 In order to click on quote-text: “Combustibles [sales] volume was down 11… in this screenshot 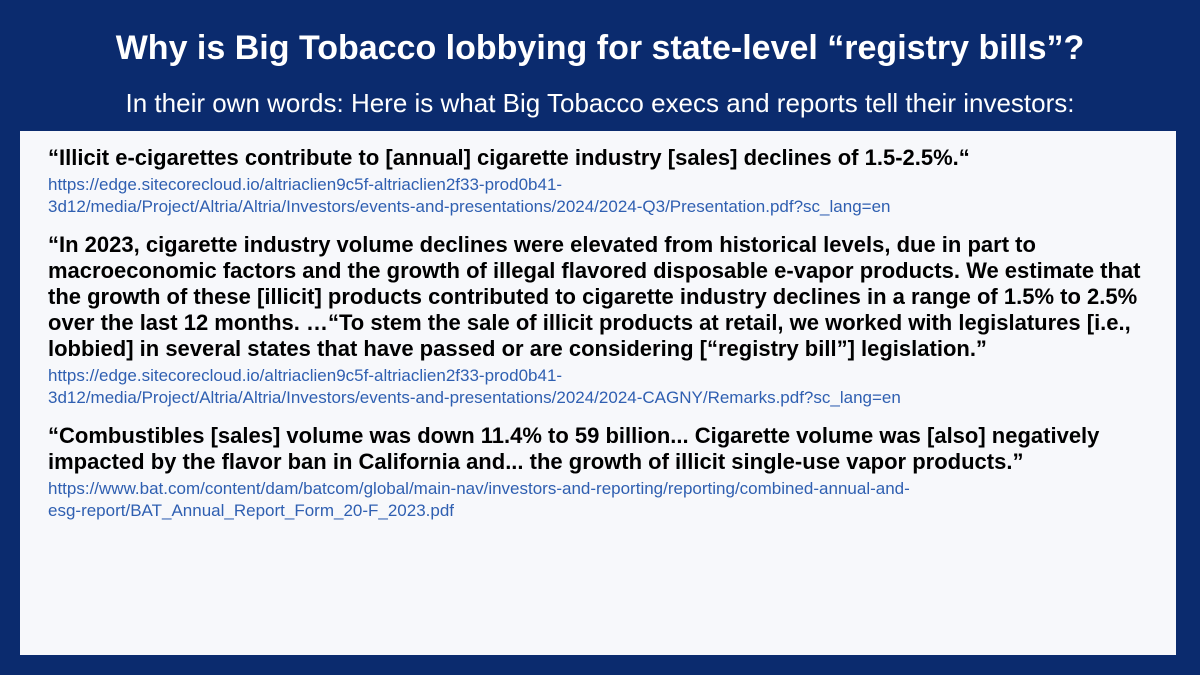, I will do `click(574, 448)`.